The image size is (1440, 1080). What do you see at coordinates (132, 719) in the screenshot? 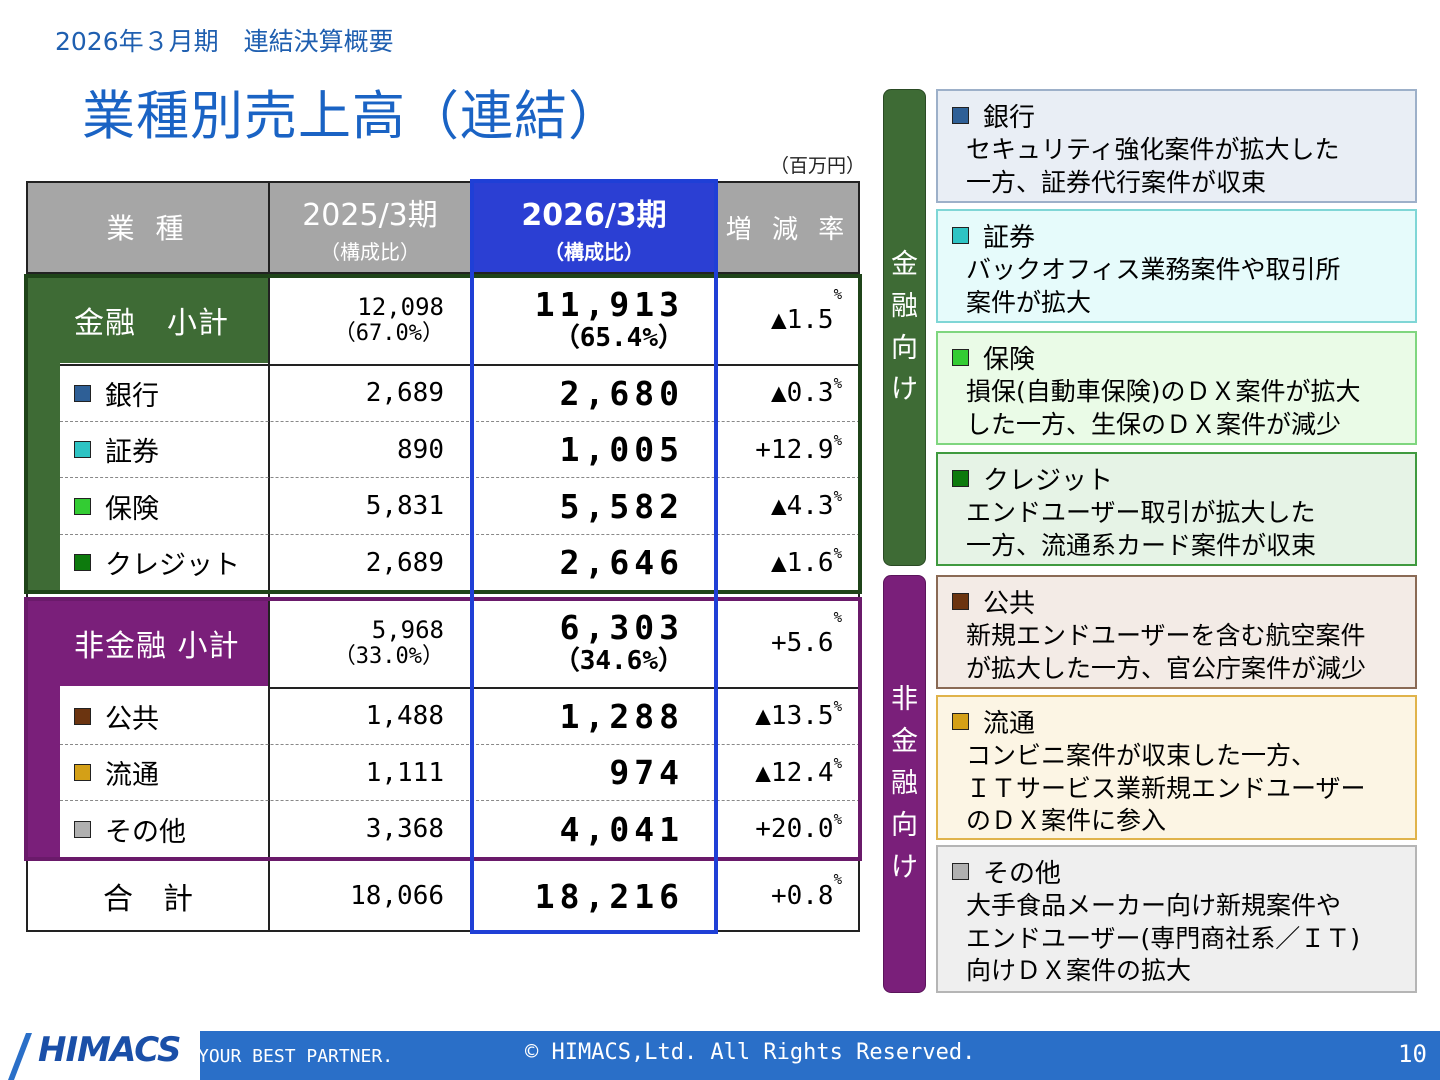
I see `category-label: 公共` at bounding box center [132, 719].